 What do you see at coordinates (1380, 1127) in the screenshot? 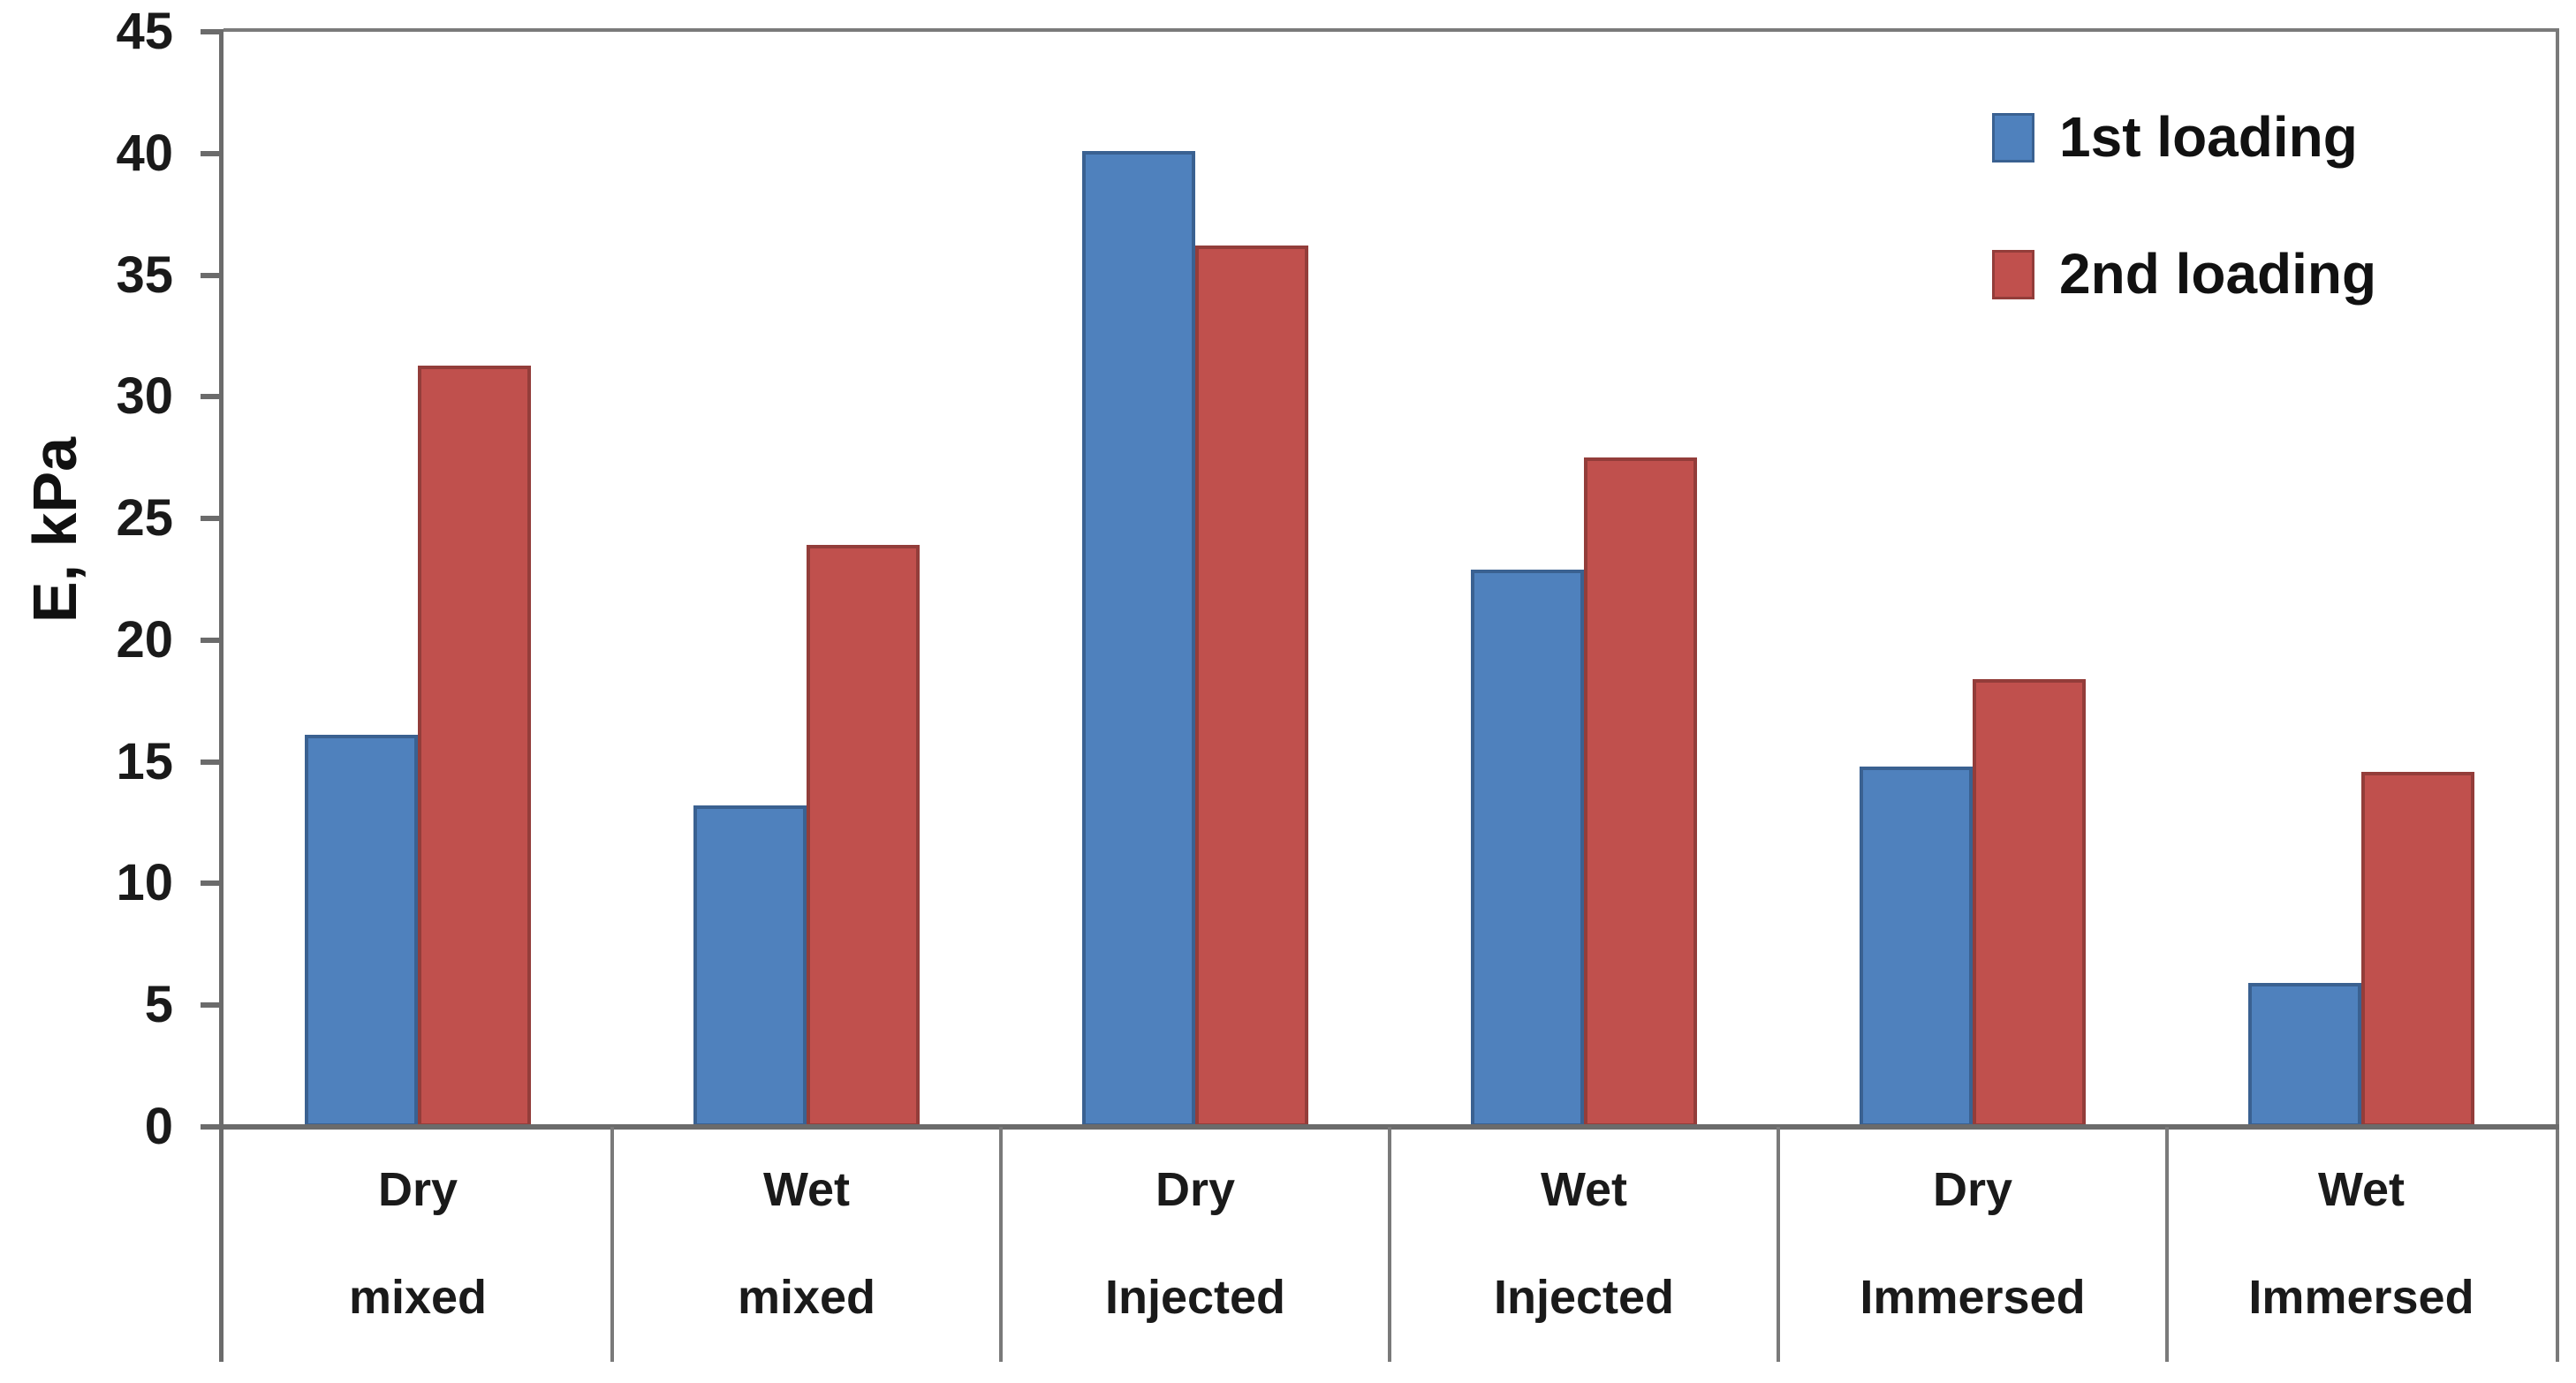
I see `x-axis-line` at bounding box center [1380, 1127].